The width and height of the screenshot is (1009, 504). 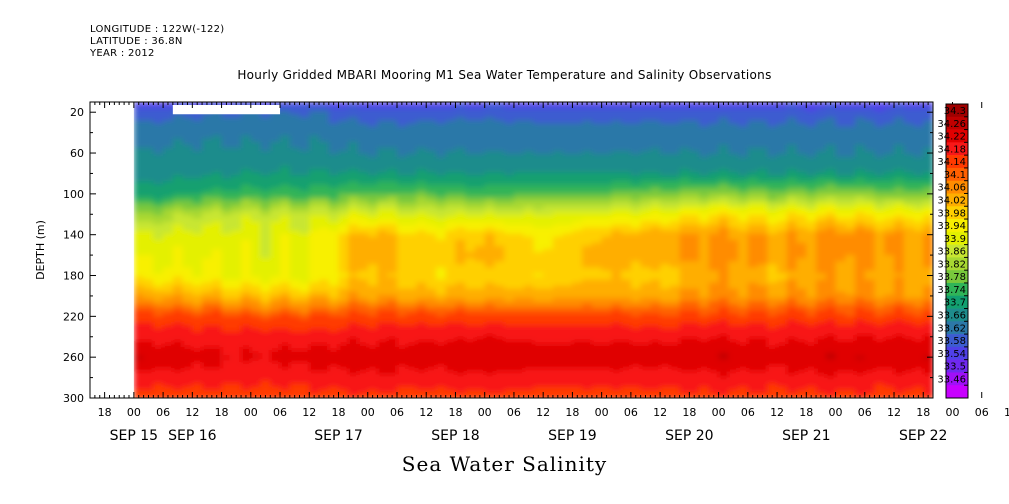 I want to click on latitude-label: LATITUDE : 36.8N, so click(x=136, y=41).